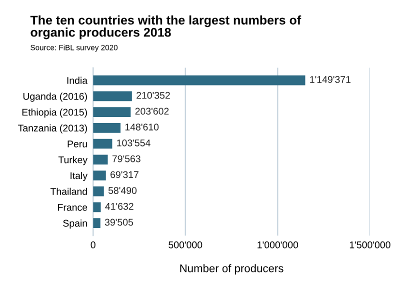 This screenshot has width=403, height=308. Describe the element at coordinates (73, 161) in the screenshot. I see `y-tick-label: Turkey` at that location.